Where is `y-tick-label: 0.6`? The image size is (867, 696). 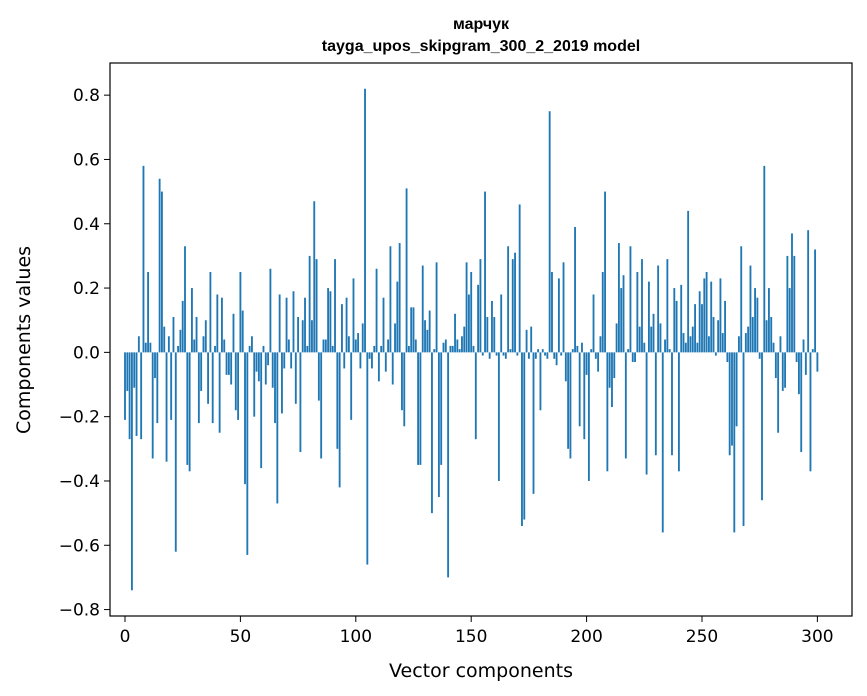 y-tick-label: 0.6 is located at coordinates (86, 160).